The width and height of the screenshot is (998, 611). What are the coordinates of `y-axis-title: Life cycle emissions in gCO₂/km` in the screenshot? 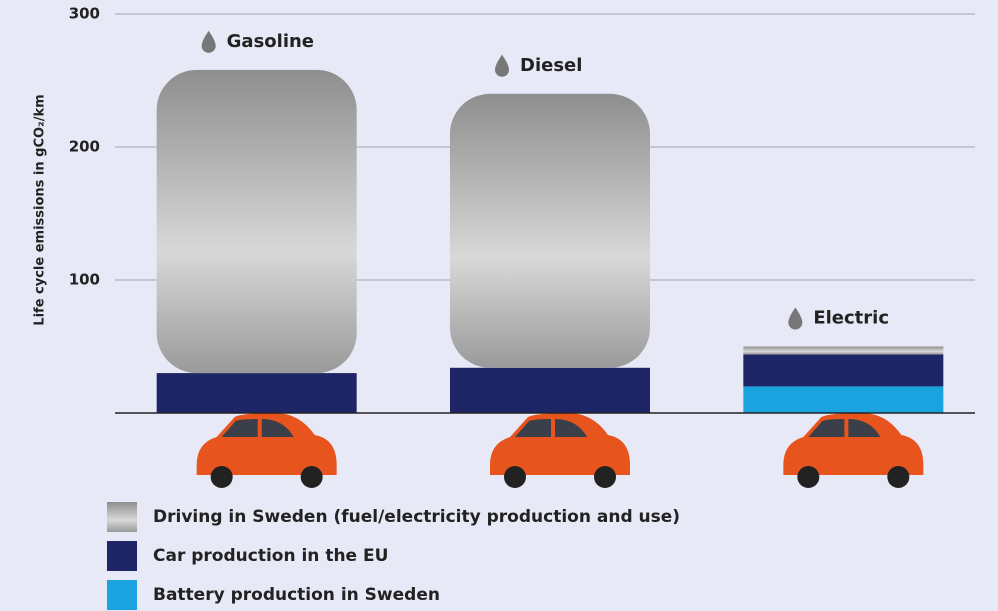 It's located at (40, 209).